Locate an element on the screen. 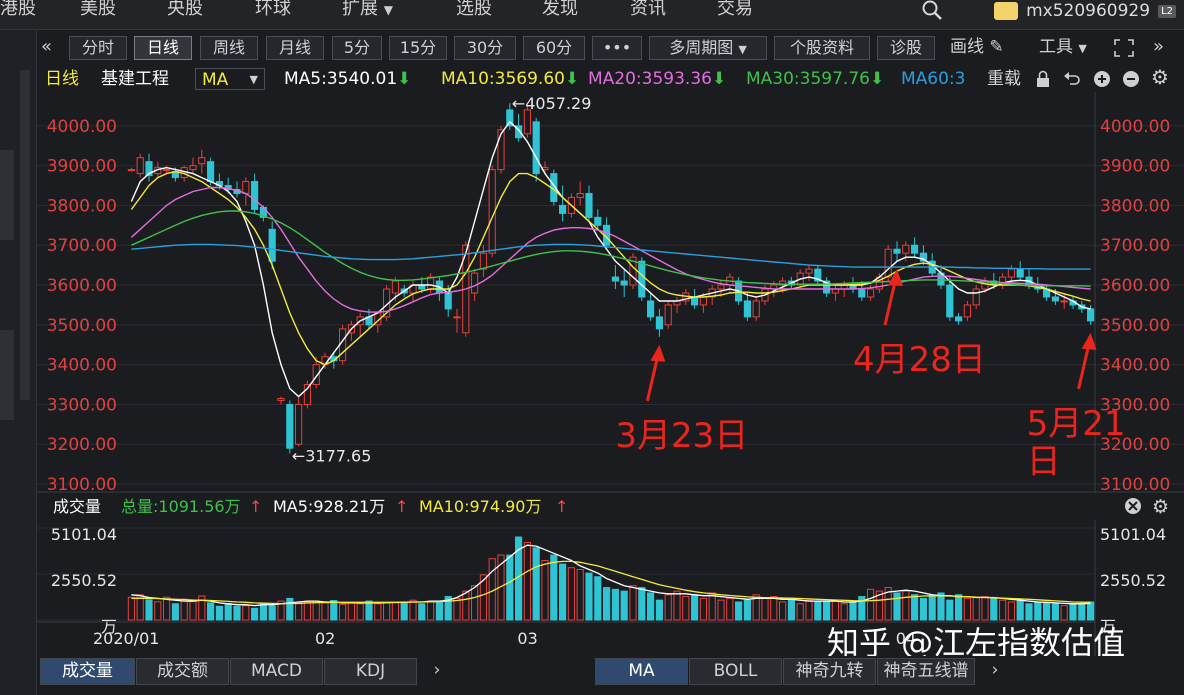 The image size is (1184, 695). period-daily-button: 日线 is located at coordinates (163, 48).